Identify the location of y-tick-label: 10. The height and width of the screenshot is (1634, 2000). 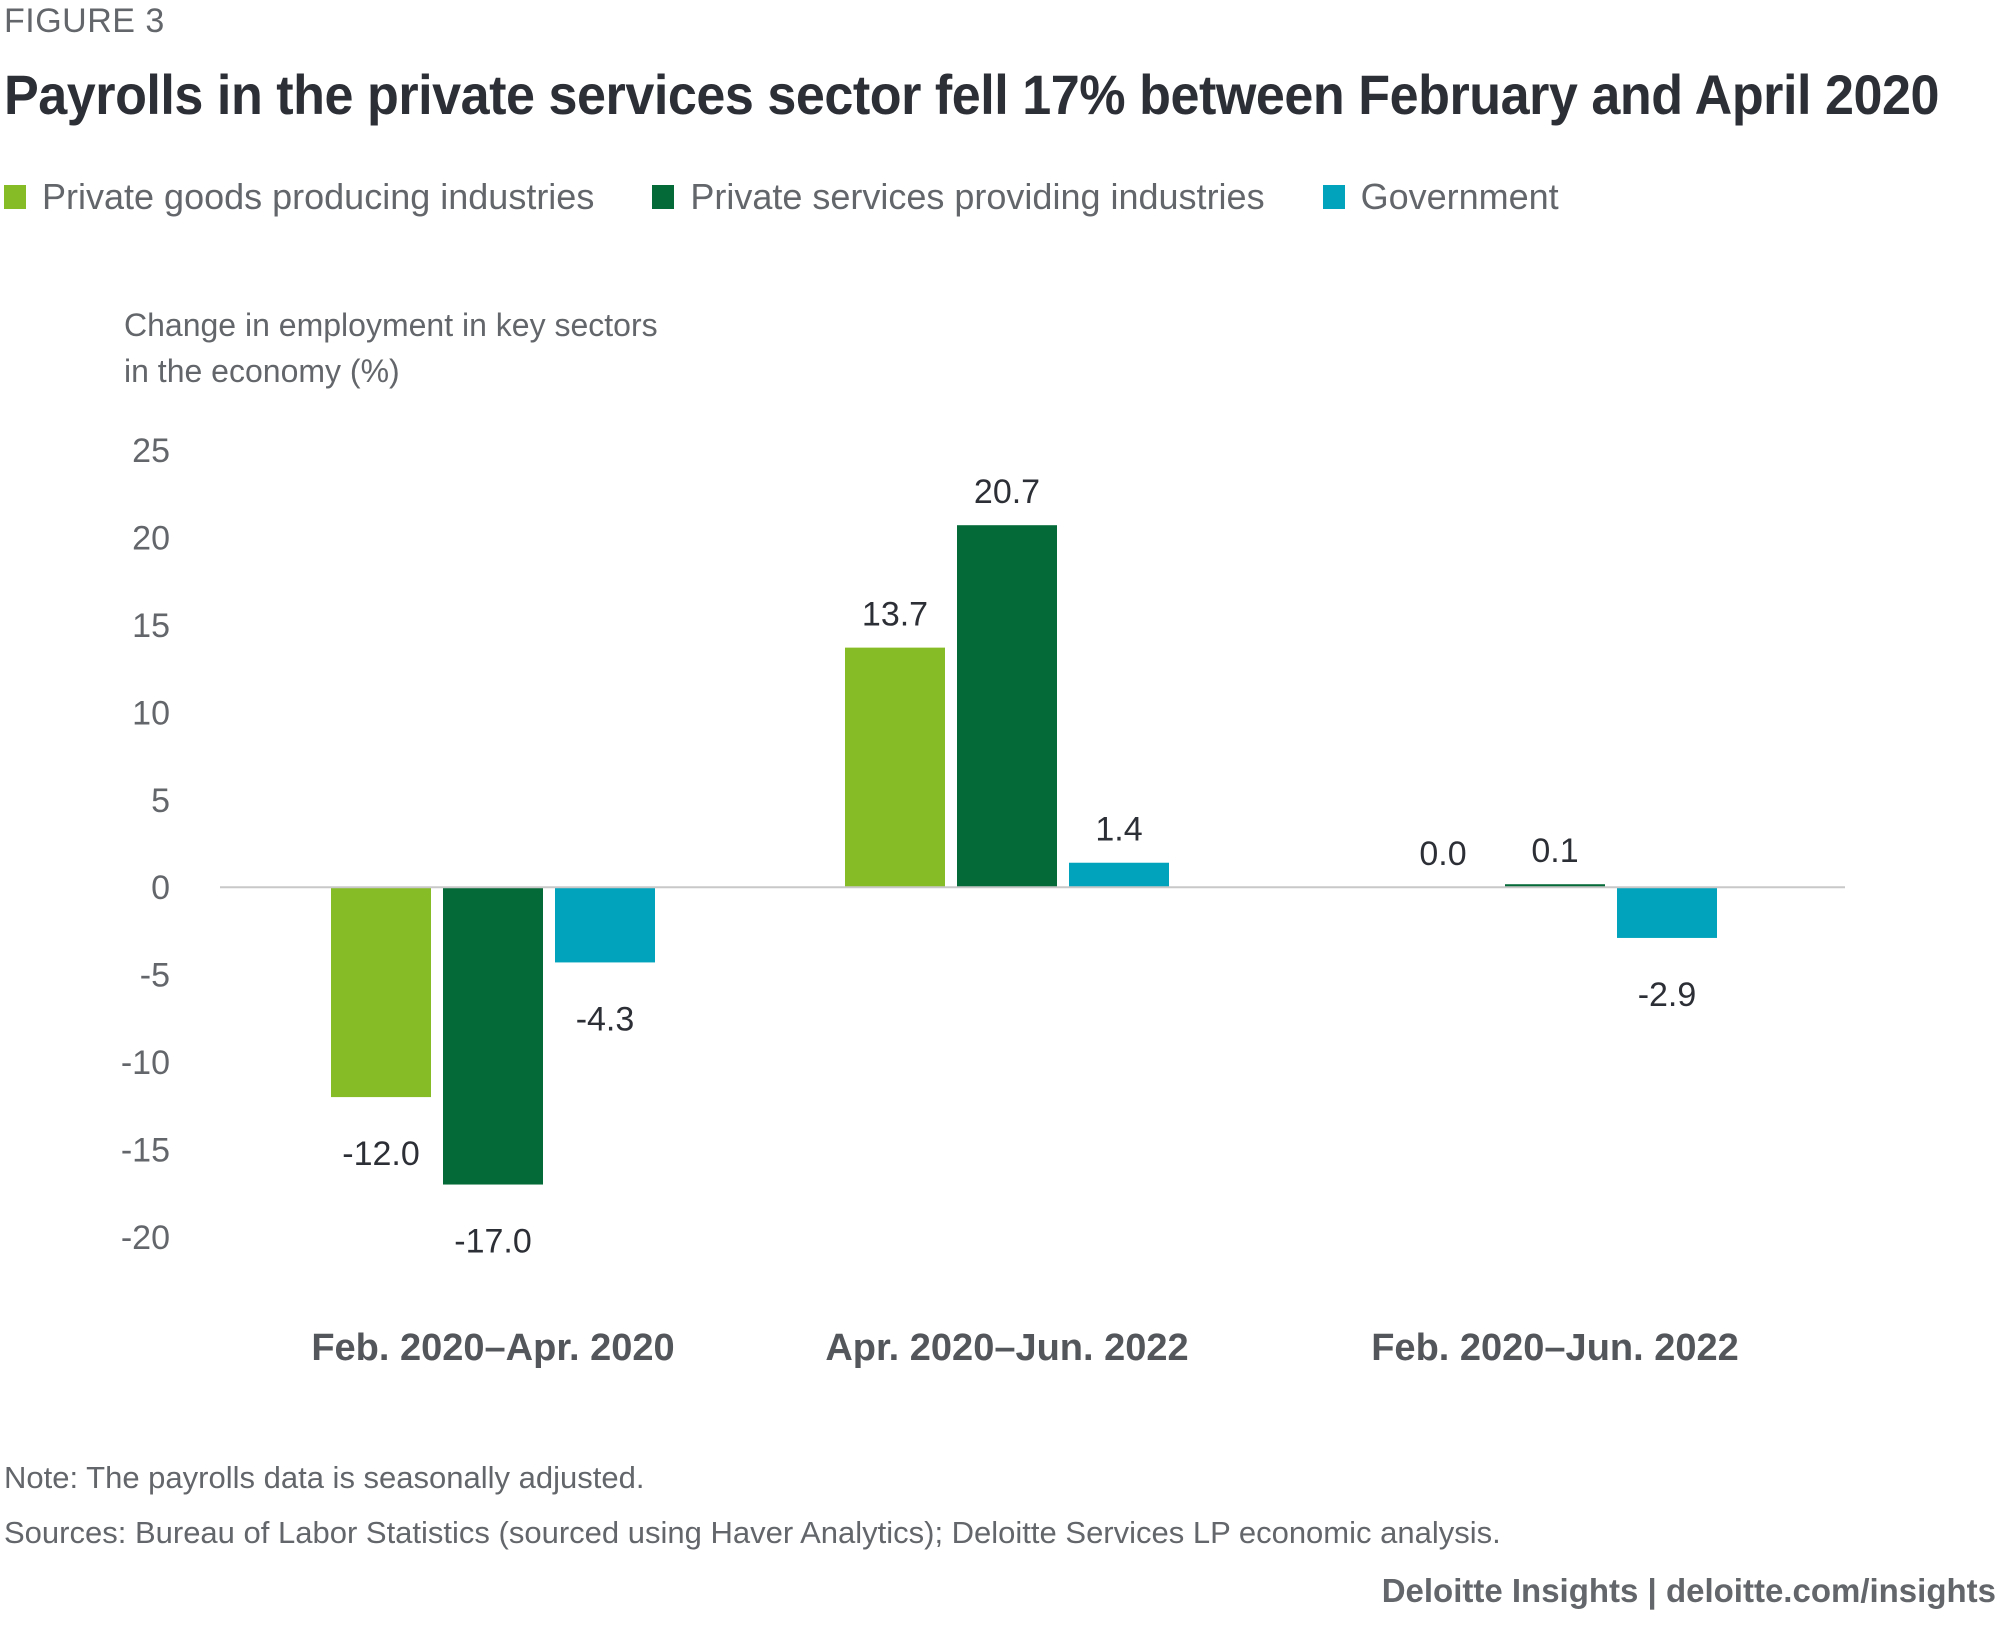
(151, 713).